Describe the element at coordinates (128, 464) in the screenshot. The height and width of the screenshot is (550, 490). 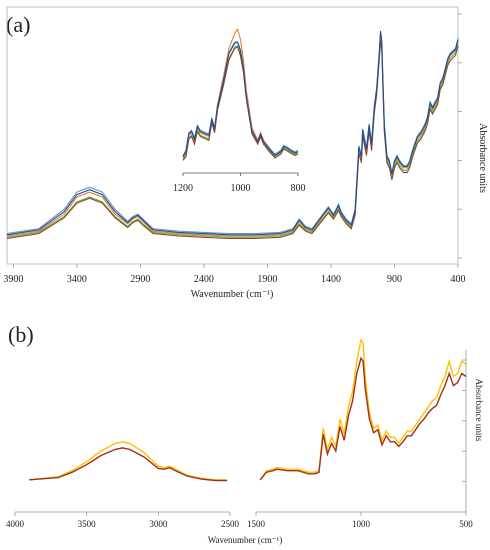
I see `panel-b-series-line-2-high-range` at that location.